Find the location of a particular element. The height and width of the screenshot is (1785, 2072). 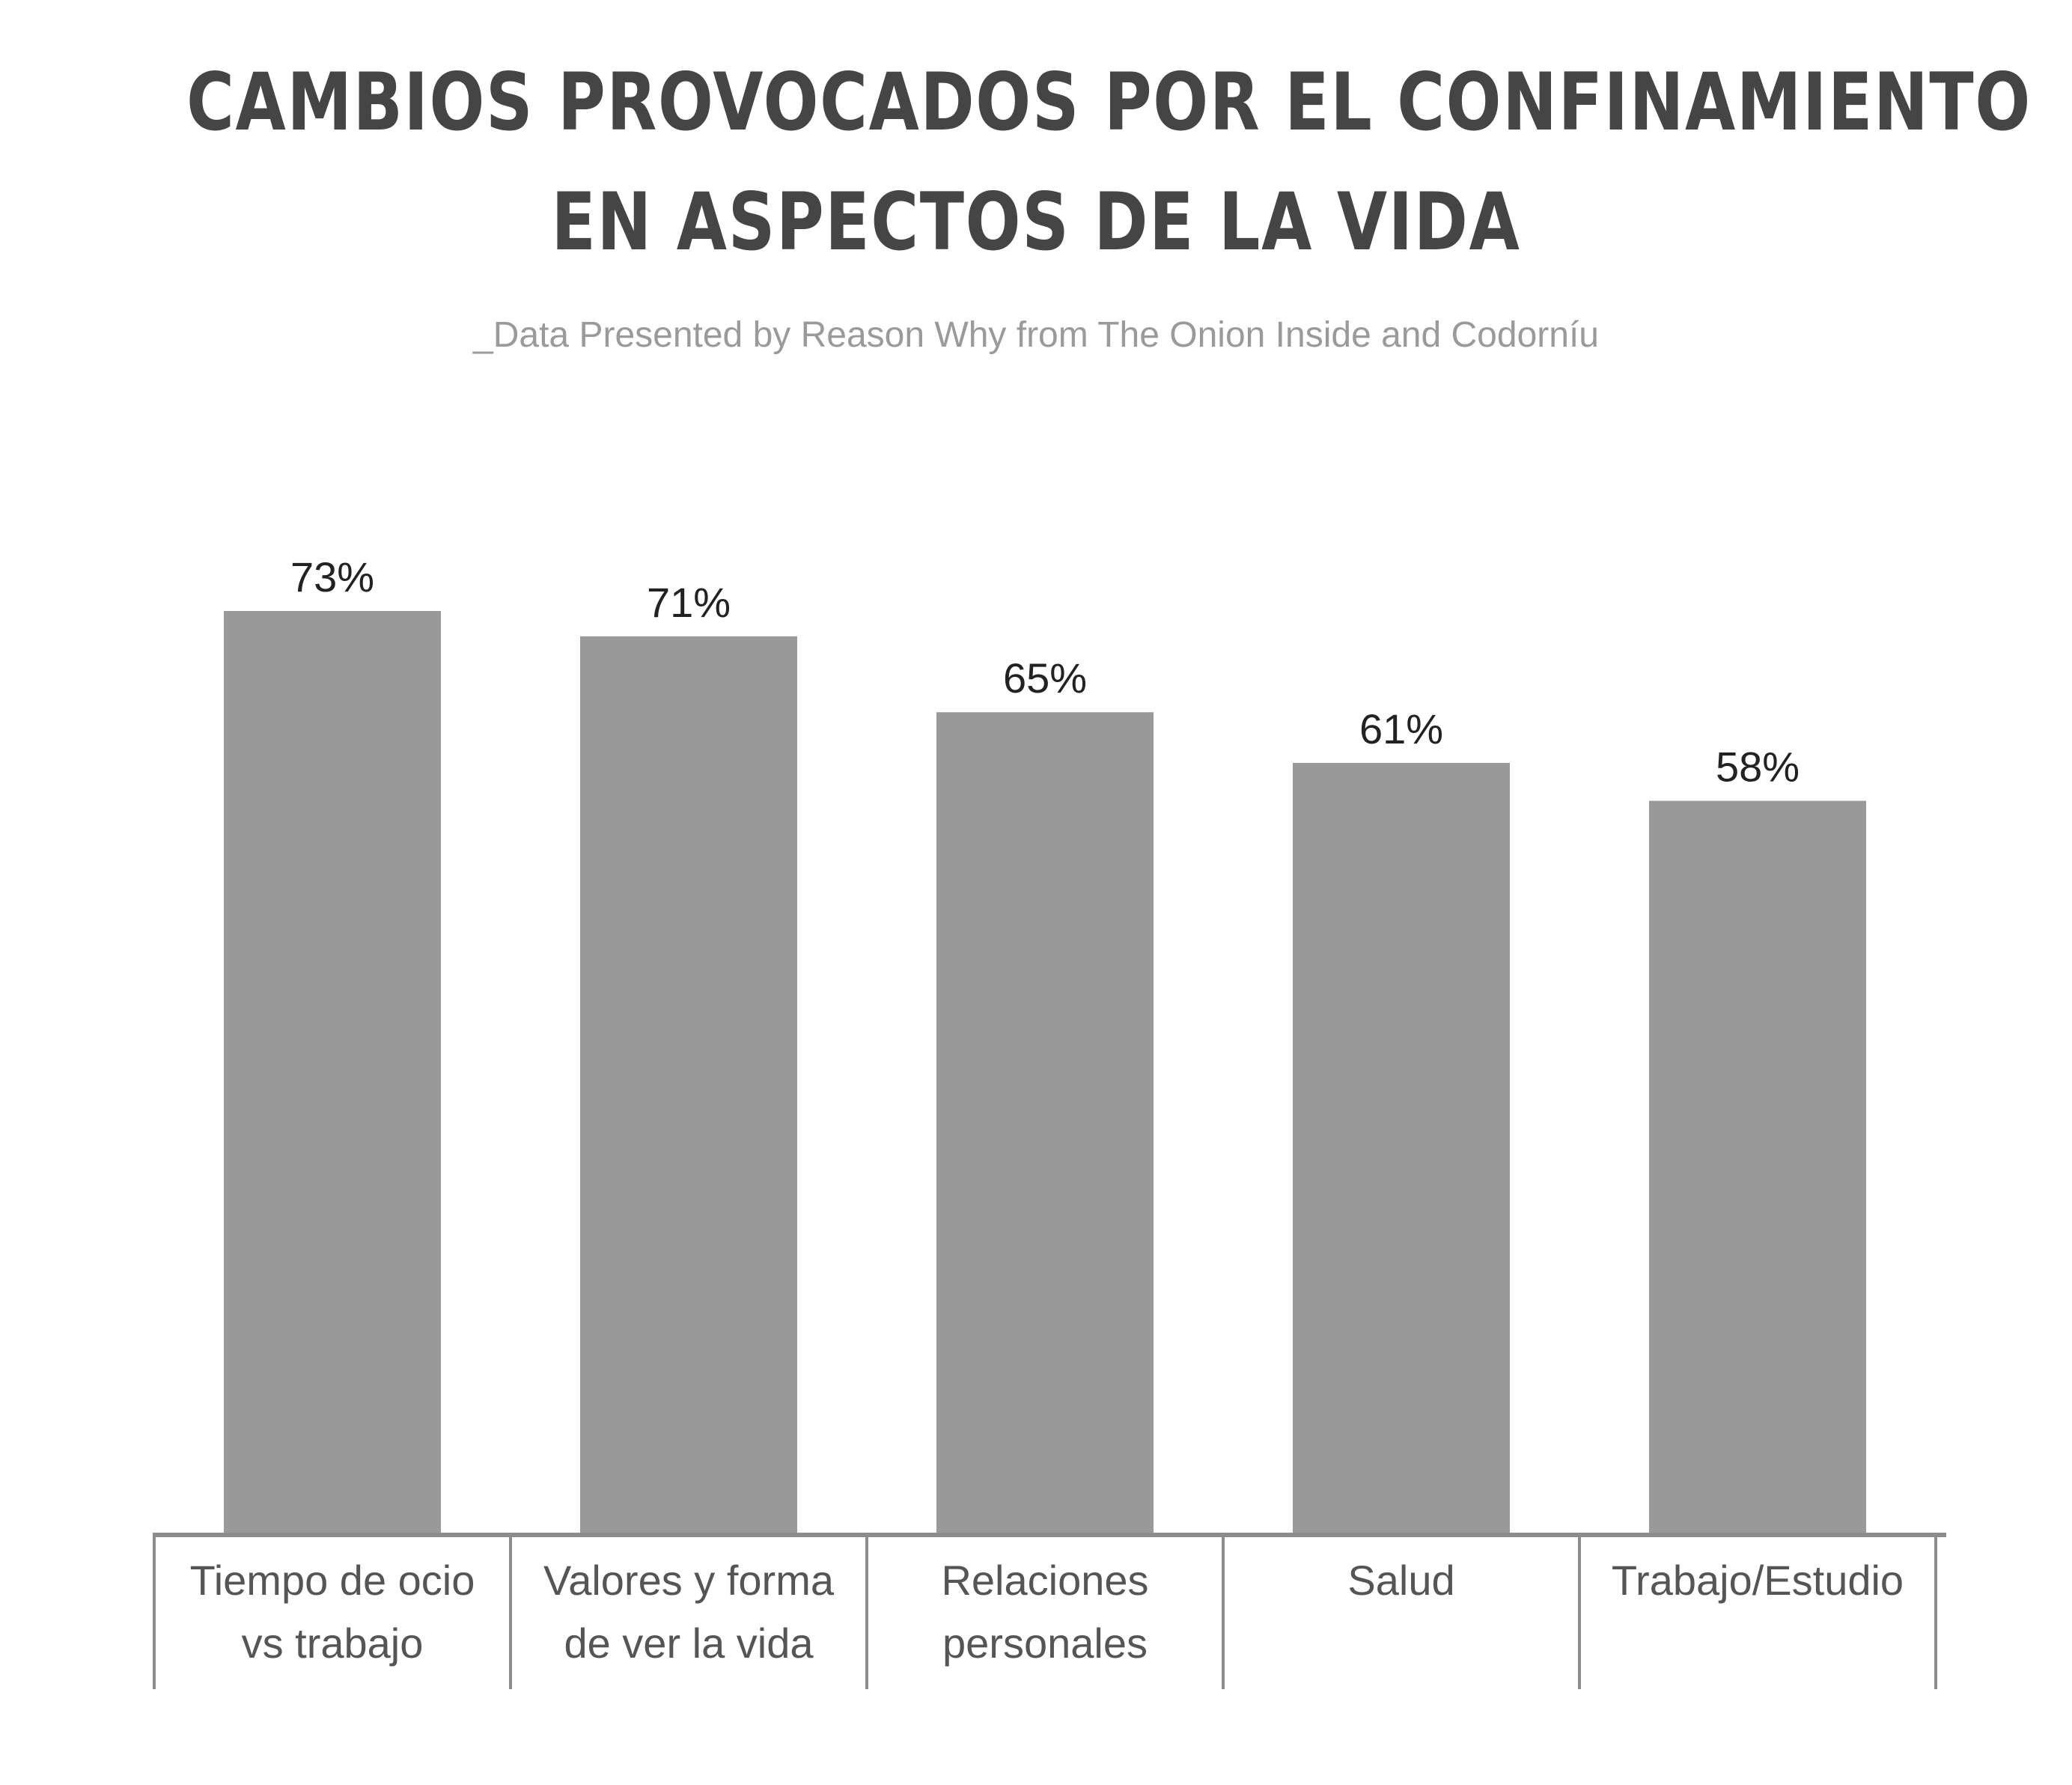

data-label: 58% is located at coordinates (1758, 767).